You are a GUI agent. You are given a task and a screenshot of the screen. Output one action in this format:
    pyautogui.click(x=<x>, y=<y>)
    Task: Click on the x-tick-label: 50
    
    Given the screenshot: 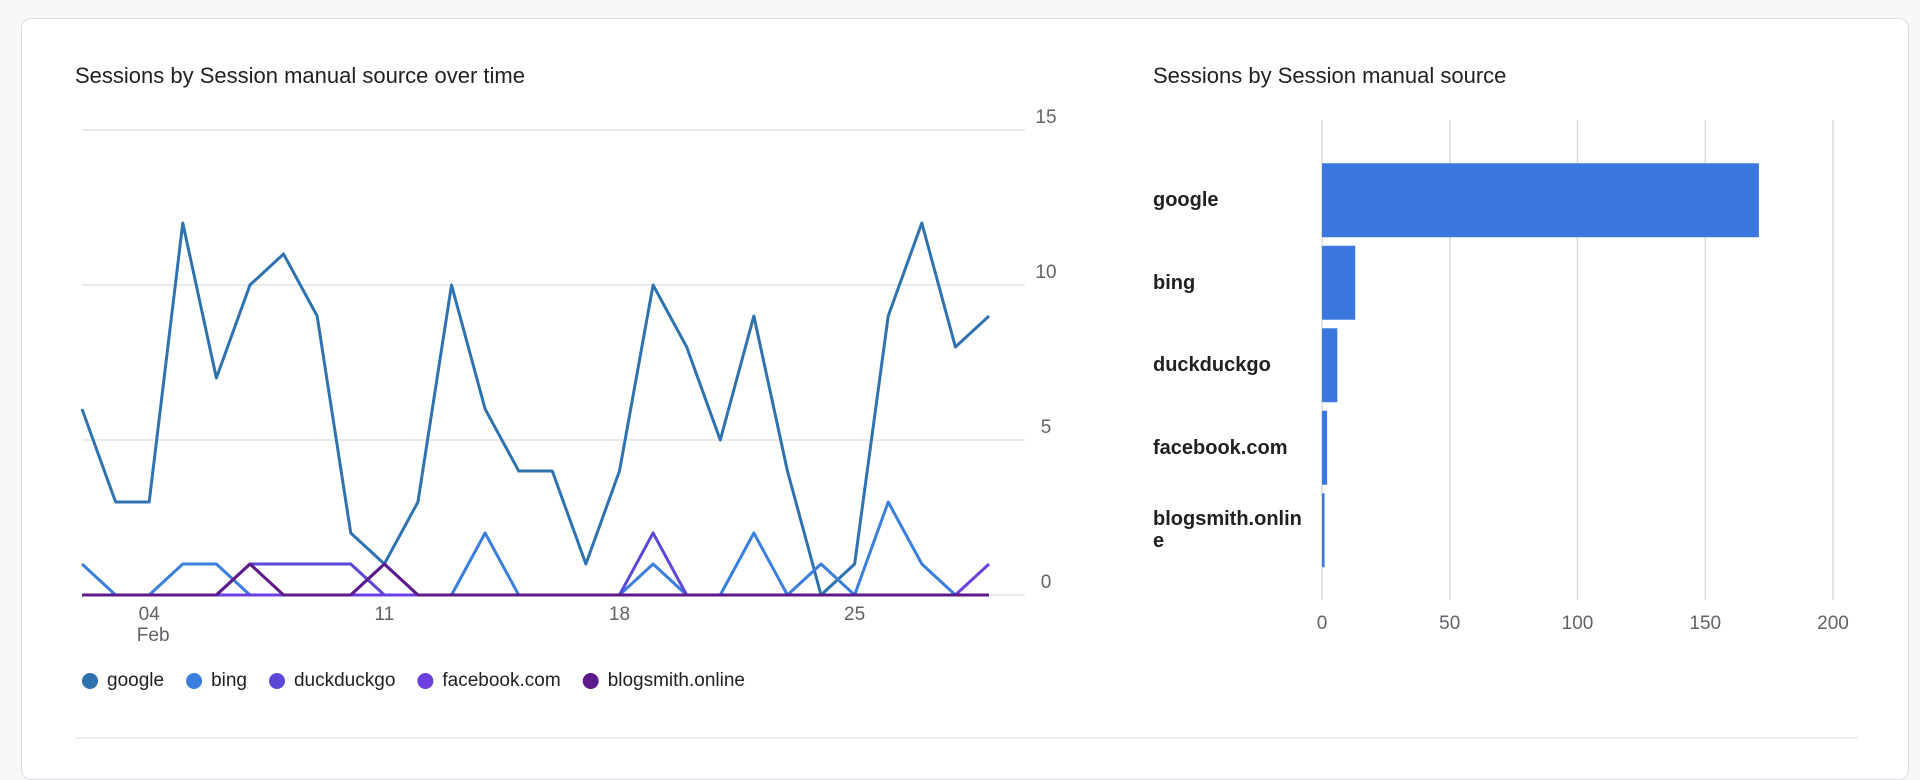 What is the action you would take?
    pyautogui.click(x=1449, y=623)
    